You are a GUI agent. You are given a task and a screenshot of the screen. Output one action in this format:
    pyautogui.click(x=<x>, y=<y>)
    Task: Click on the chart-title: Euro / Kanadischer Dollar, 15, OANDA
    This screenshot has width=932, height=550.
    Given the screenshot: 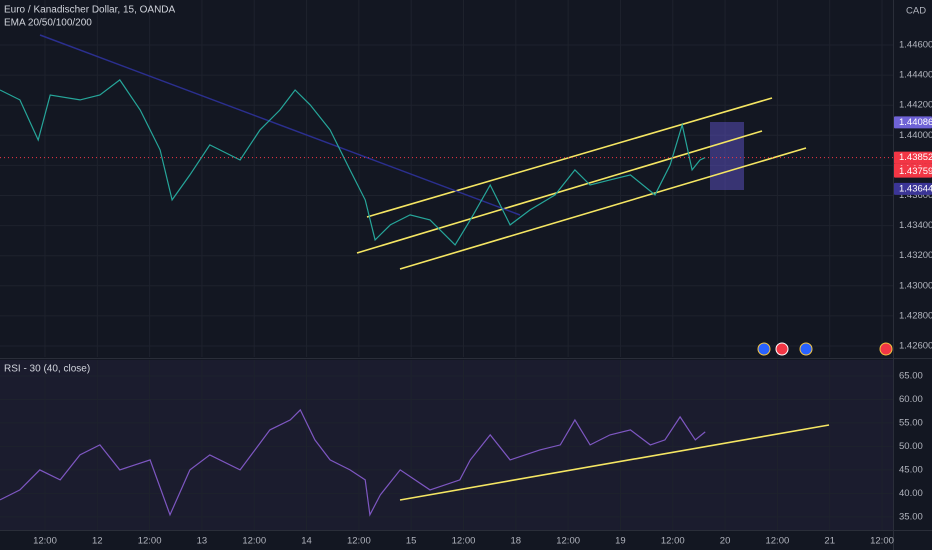 What is the action you would take?
    pyautogui.click(x=90, y=10)
    